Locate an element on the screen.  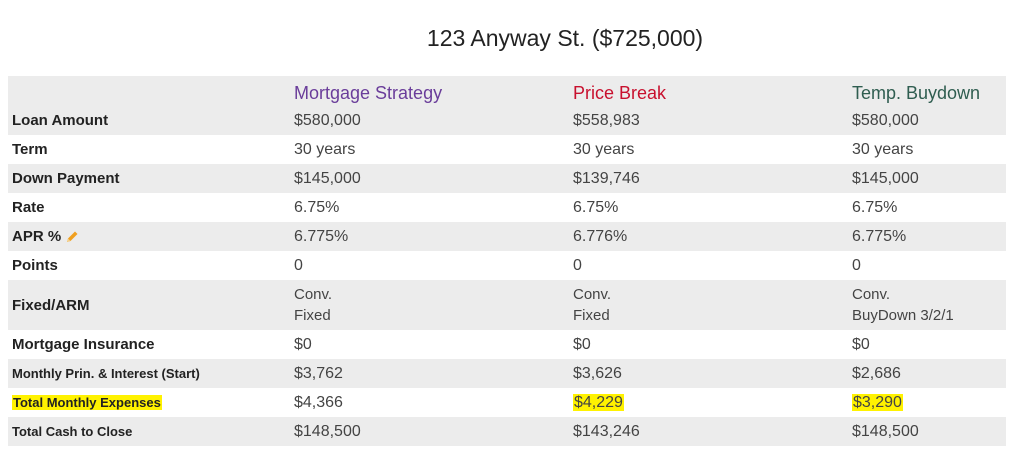
row-label: Rate is located at coordinates (28, 207).